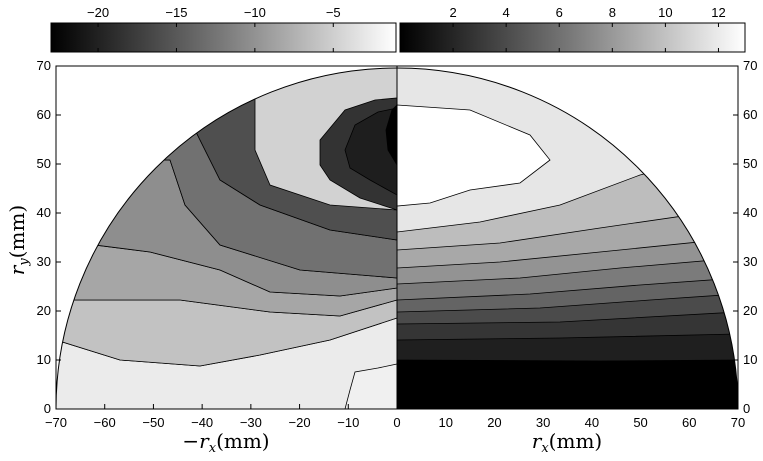 This screenshot has height=461, width=763. I want to click on x-tick-label: −30, so click(251, 422).